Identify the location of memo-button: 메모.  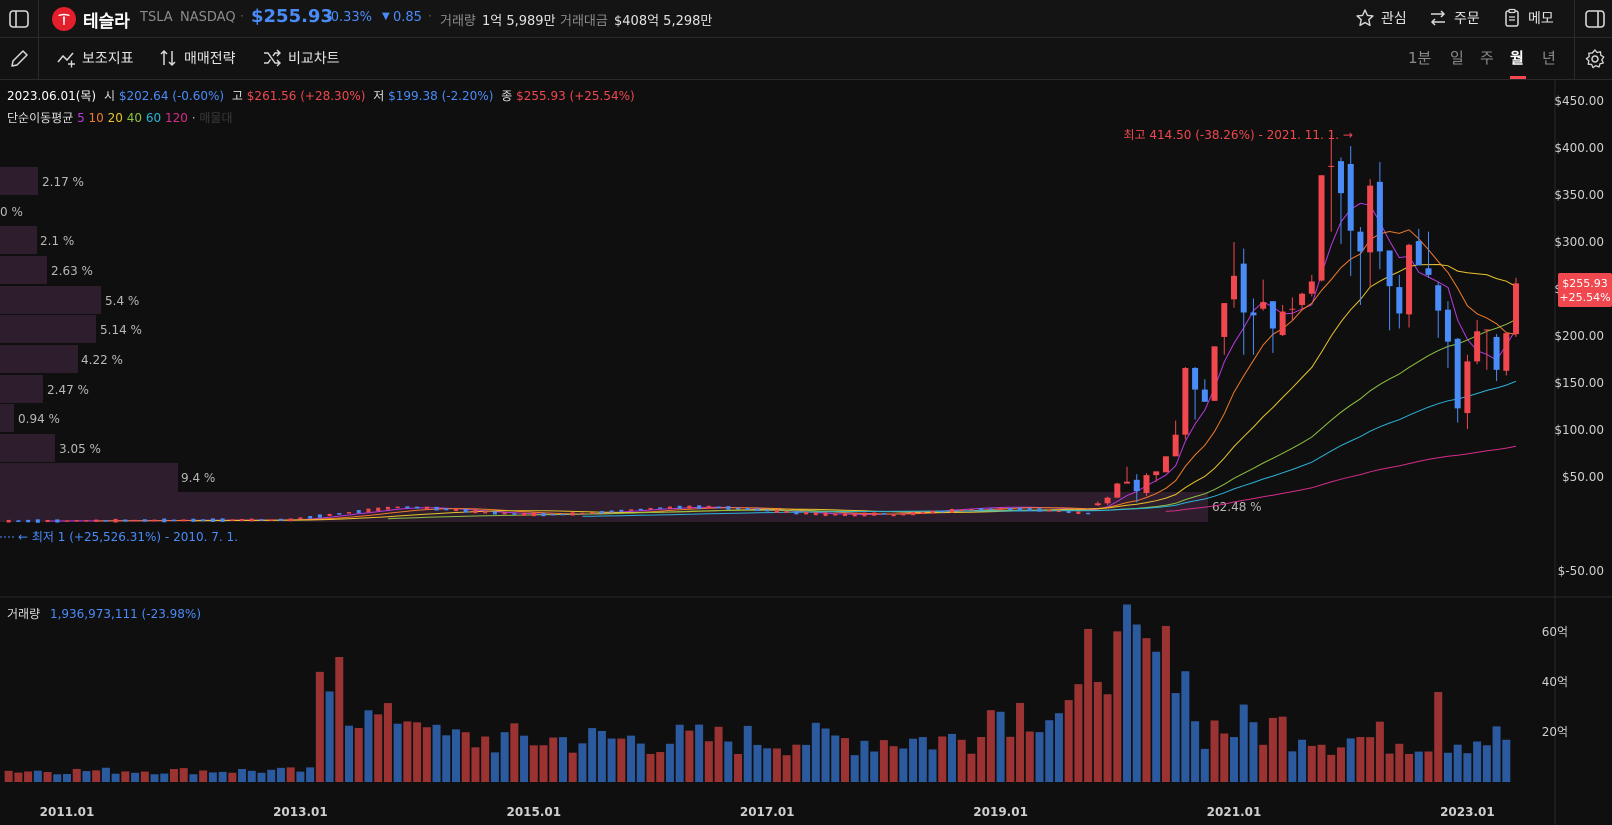
(1528, 18).